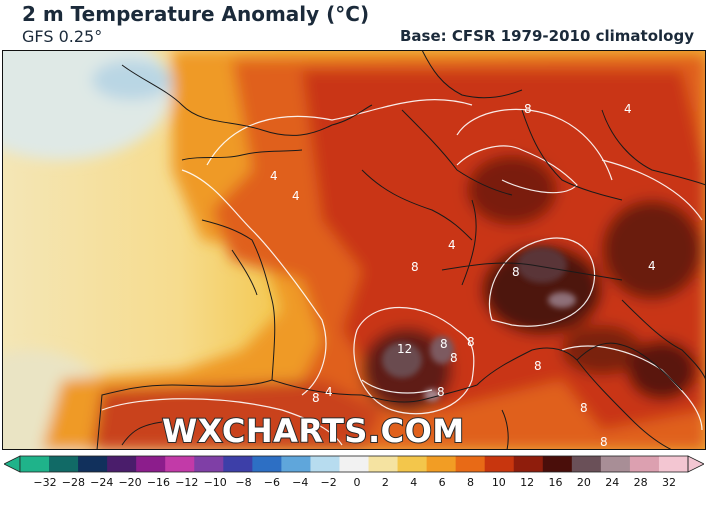 The image size is (708, 507). Describe the element at coordinates (215, 482) in the screenshot. I see `colorbar-tick-label: −10` at that location.